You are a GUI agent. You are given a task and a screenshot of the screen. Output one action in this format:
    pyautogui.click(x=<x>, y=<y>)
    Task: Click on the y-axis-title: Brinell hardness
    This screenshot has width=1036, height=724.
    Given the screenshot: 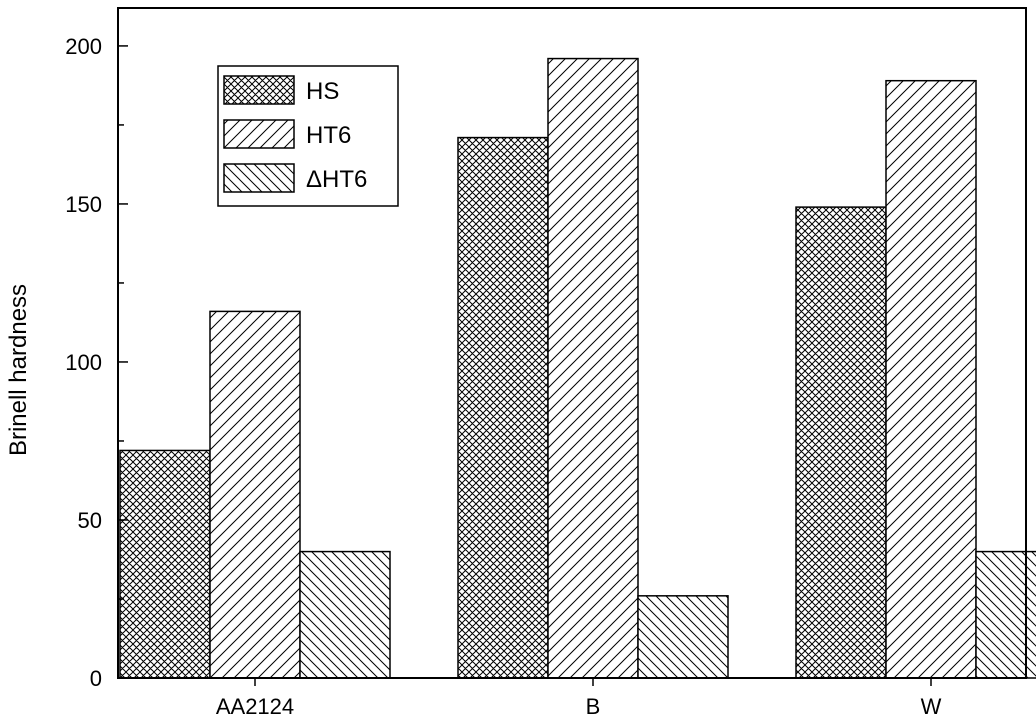 What is the action you would take?
    pyautogui.click(x=18, y=370)
    